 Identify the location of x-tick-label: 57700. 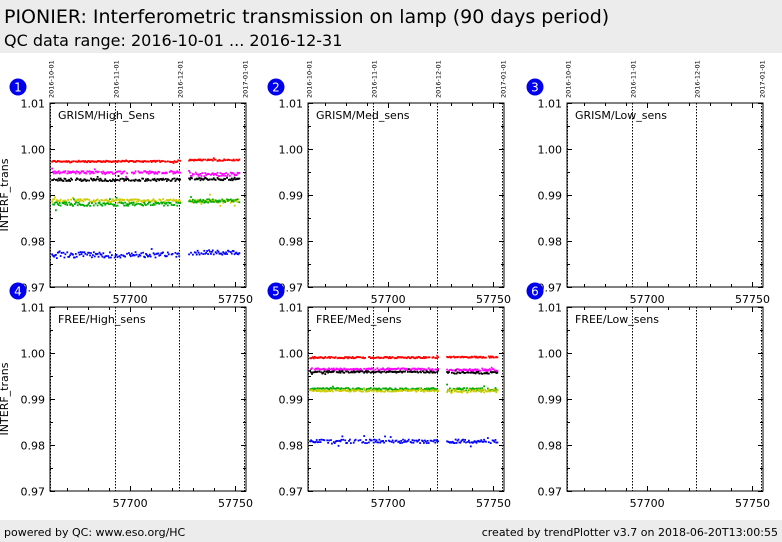
(647, 503).